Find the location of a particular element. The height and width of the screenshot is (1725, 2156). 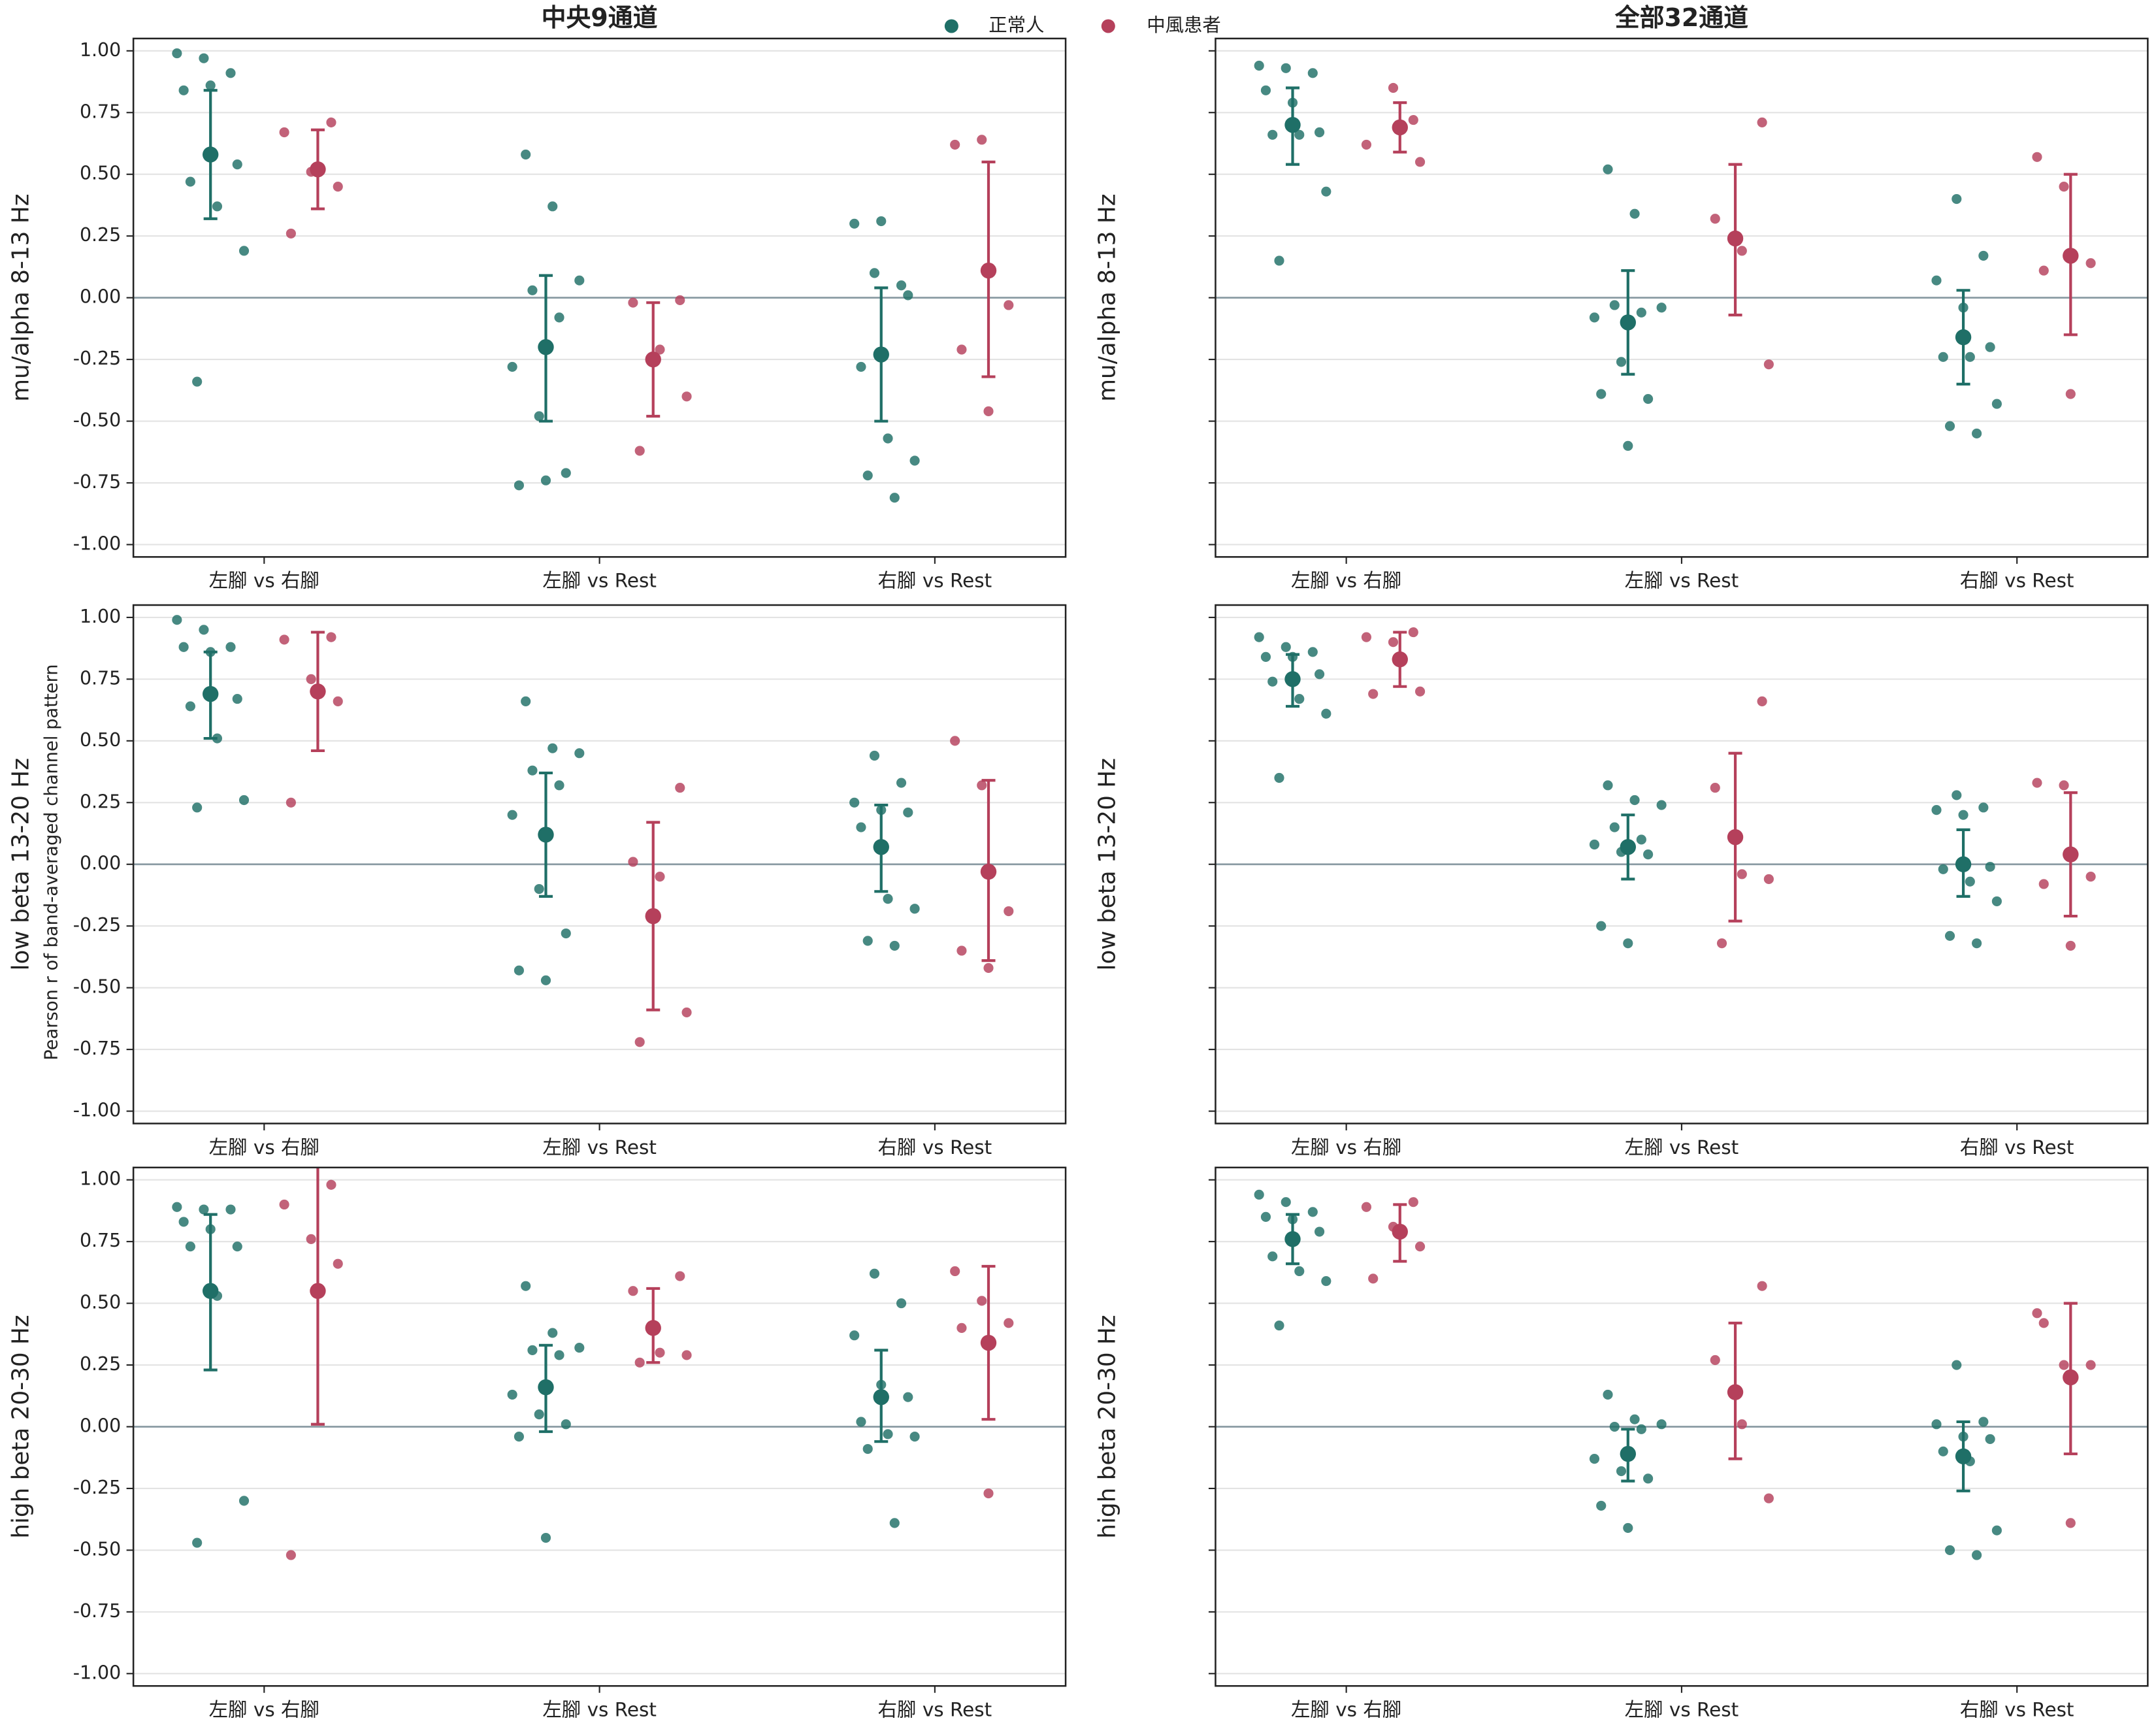

x-tick-label: 右腳 vs Rest is located at coordinates (935, 1710).